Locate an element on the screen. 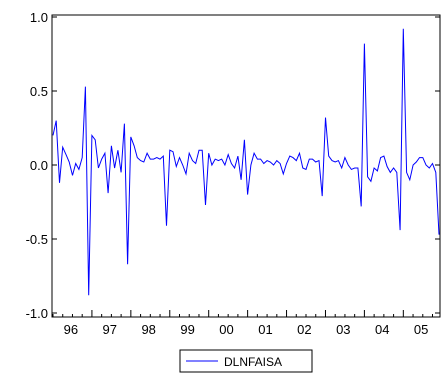  x-tick-label: 05 is located at coordinates (421, 329).